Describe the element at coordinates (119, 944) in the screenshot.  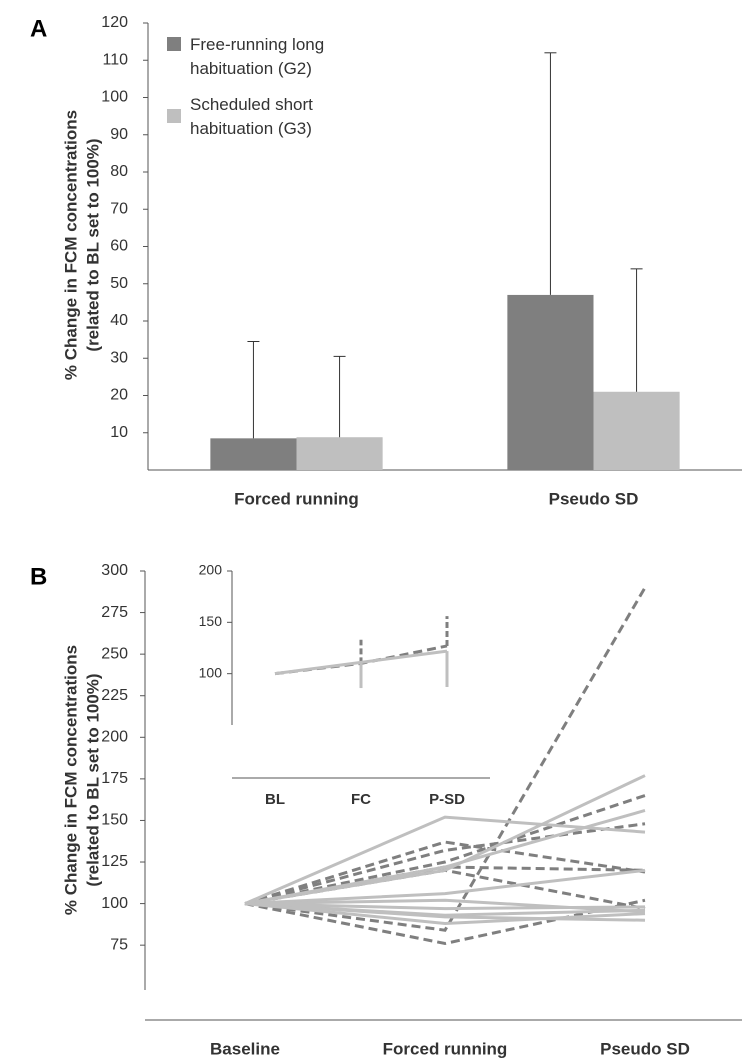
I see `y-tick-label: 75` at that location.